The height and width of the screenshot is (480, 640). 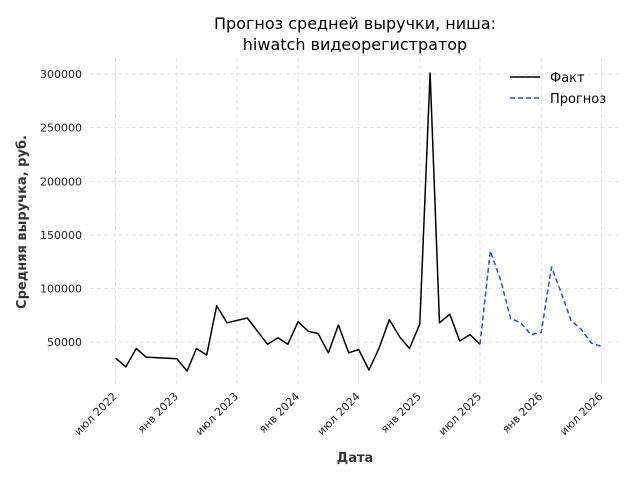 What do you see at coordinates (61, 74) in the screenshot?
I see `y-tick-label-5: 300000` at bounding box center [61, 74].